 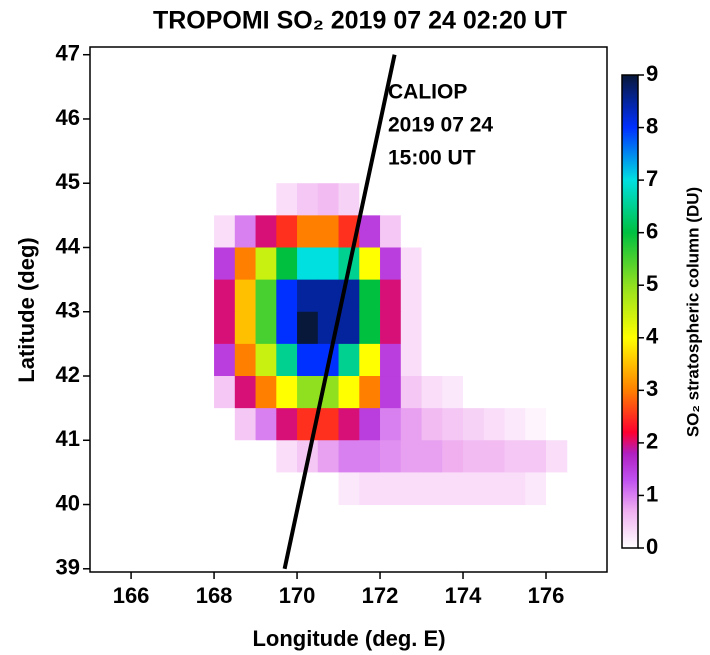 I want to click on colorbar-tick-label: 2, so click(x=652, y=441).